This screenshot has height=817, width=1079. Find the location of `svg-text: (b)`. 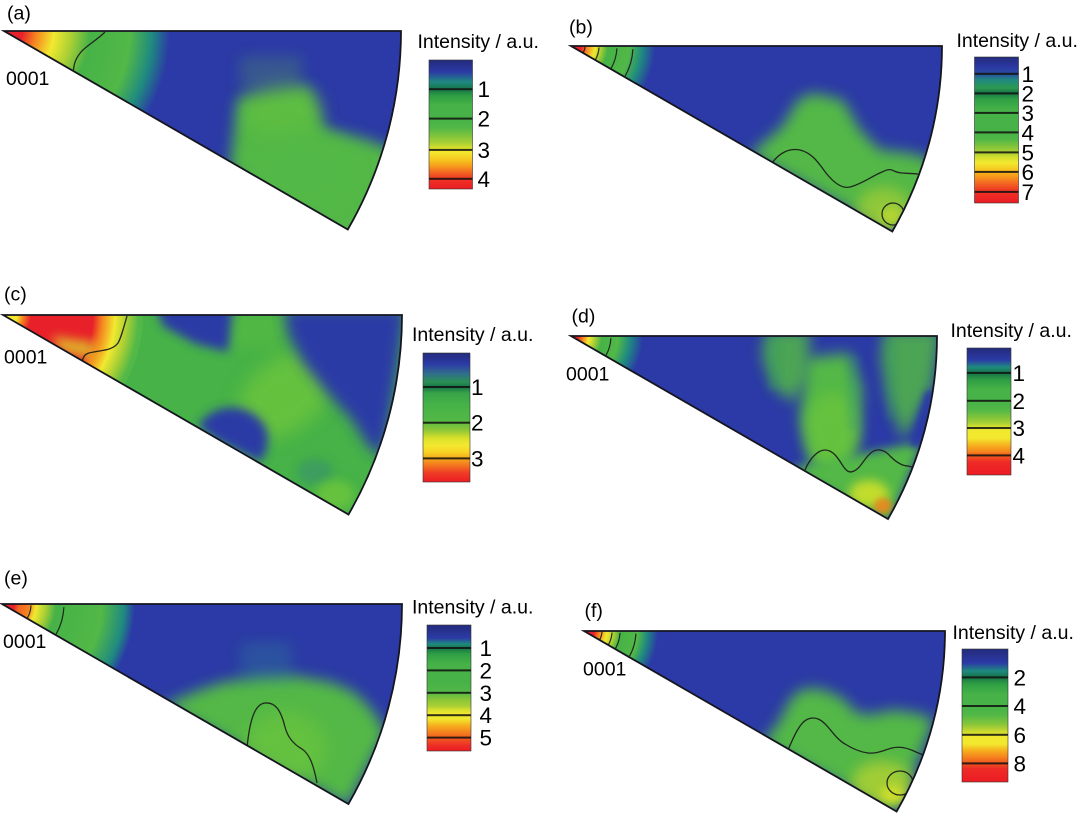

svg-text: (b) is located at coordinates (581, 28).